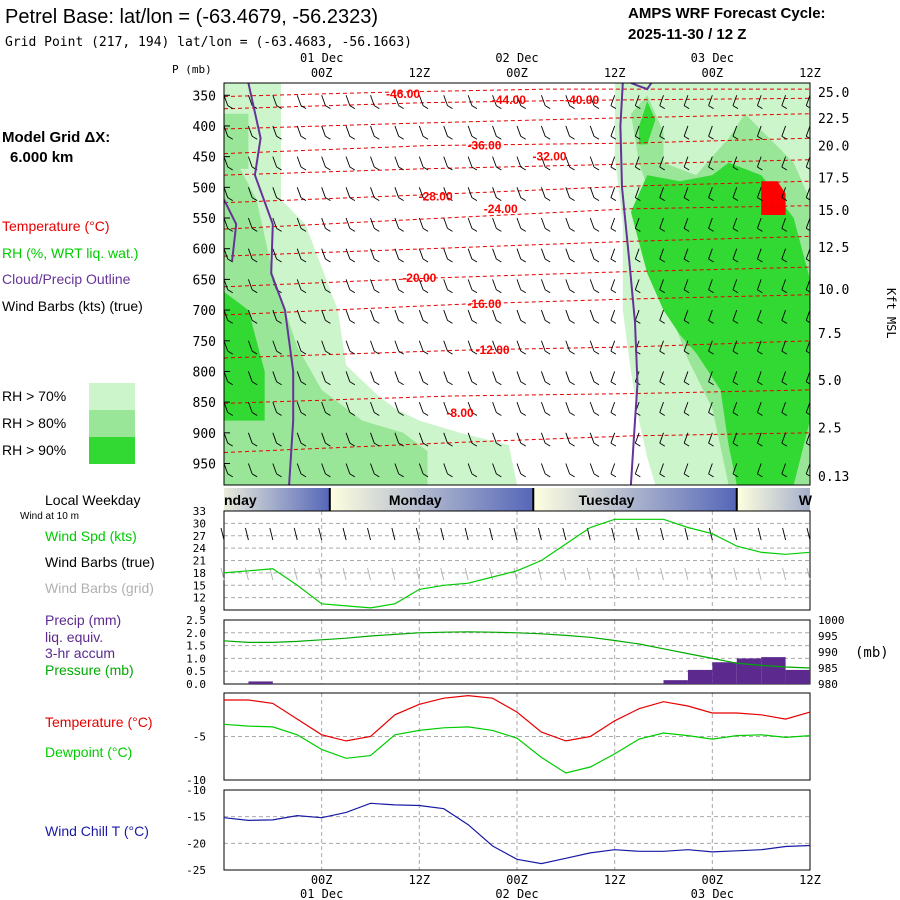 This screenshot has width=900, height=900. I want to click on top-time-label: 00Z, so click(712, 73).